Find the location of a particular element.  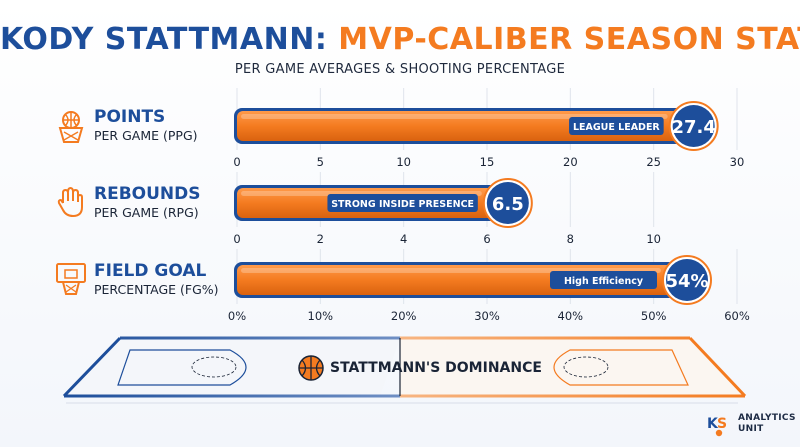

tick-label: 25 is located at coordinates (653, 162).